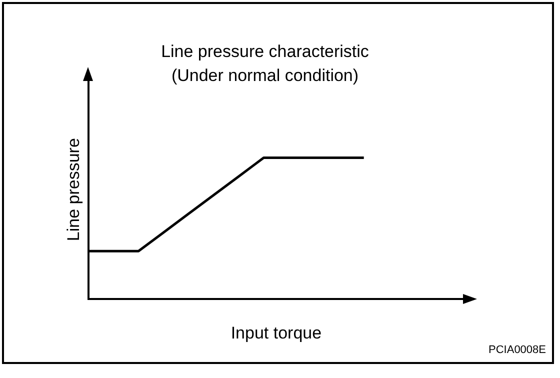 This screenshot has width=560, height=378. I want to click on x-axis-title: Input torque, so click(276, 332).